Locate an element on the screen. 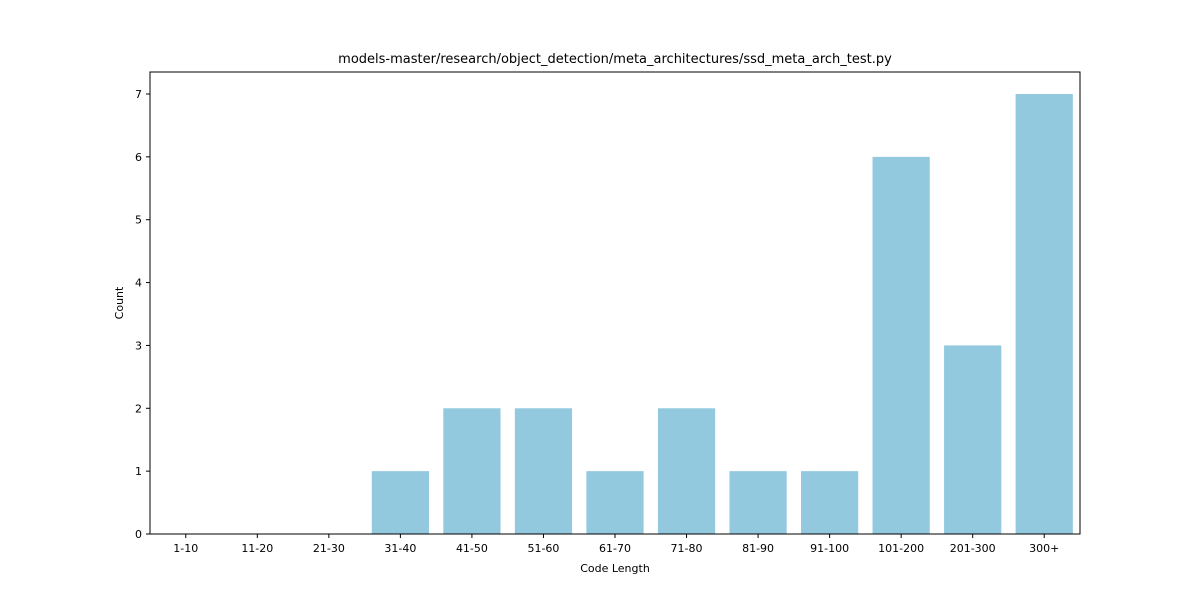  y-tick-label: 0 is located at coordinates (138, 534).